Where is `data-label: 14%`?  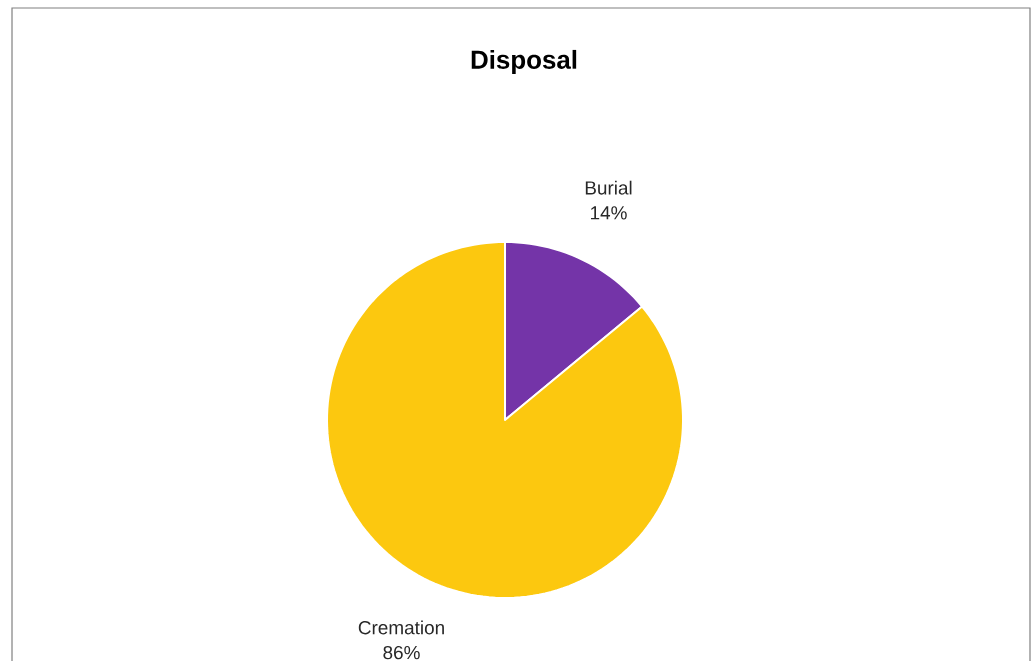 data-label: 14% is located at coordinates (609, 213).